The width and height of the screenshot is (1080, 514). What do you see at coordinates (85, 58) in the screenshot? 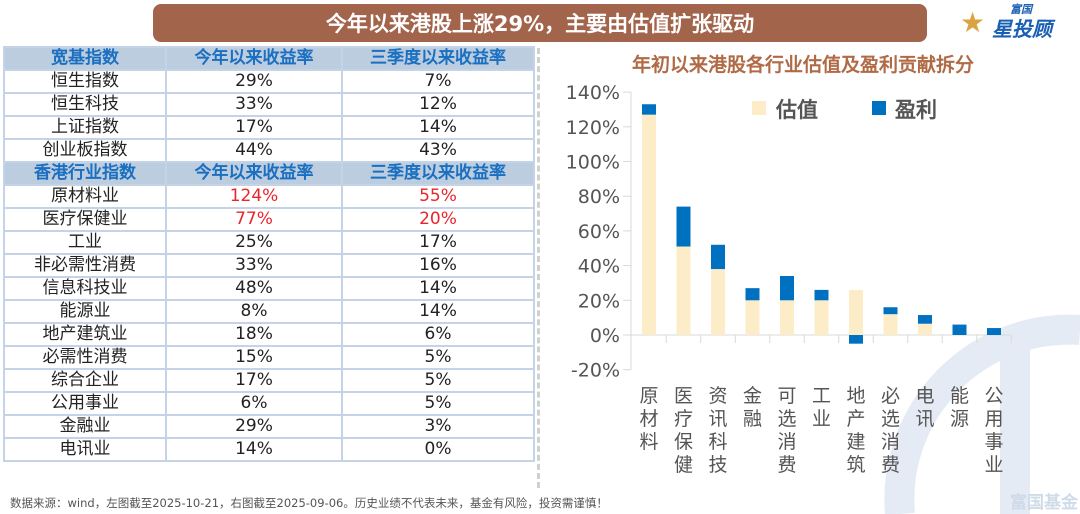
I see `column-header: 宽基指数` at bounding box center [85, 58].